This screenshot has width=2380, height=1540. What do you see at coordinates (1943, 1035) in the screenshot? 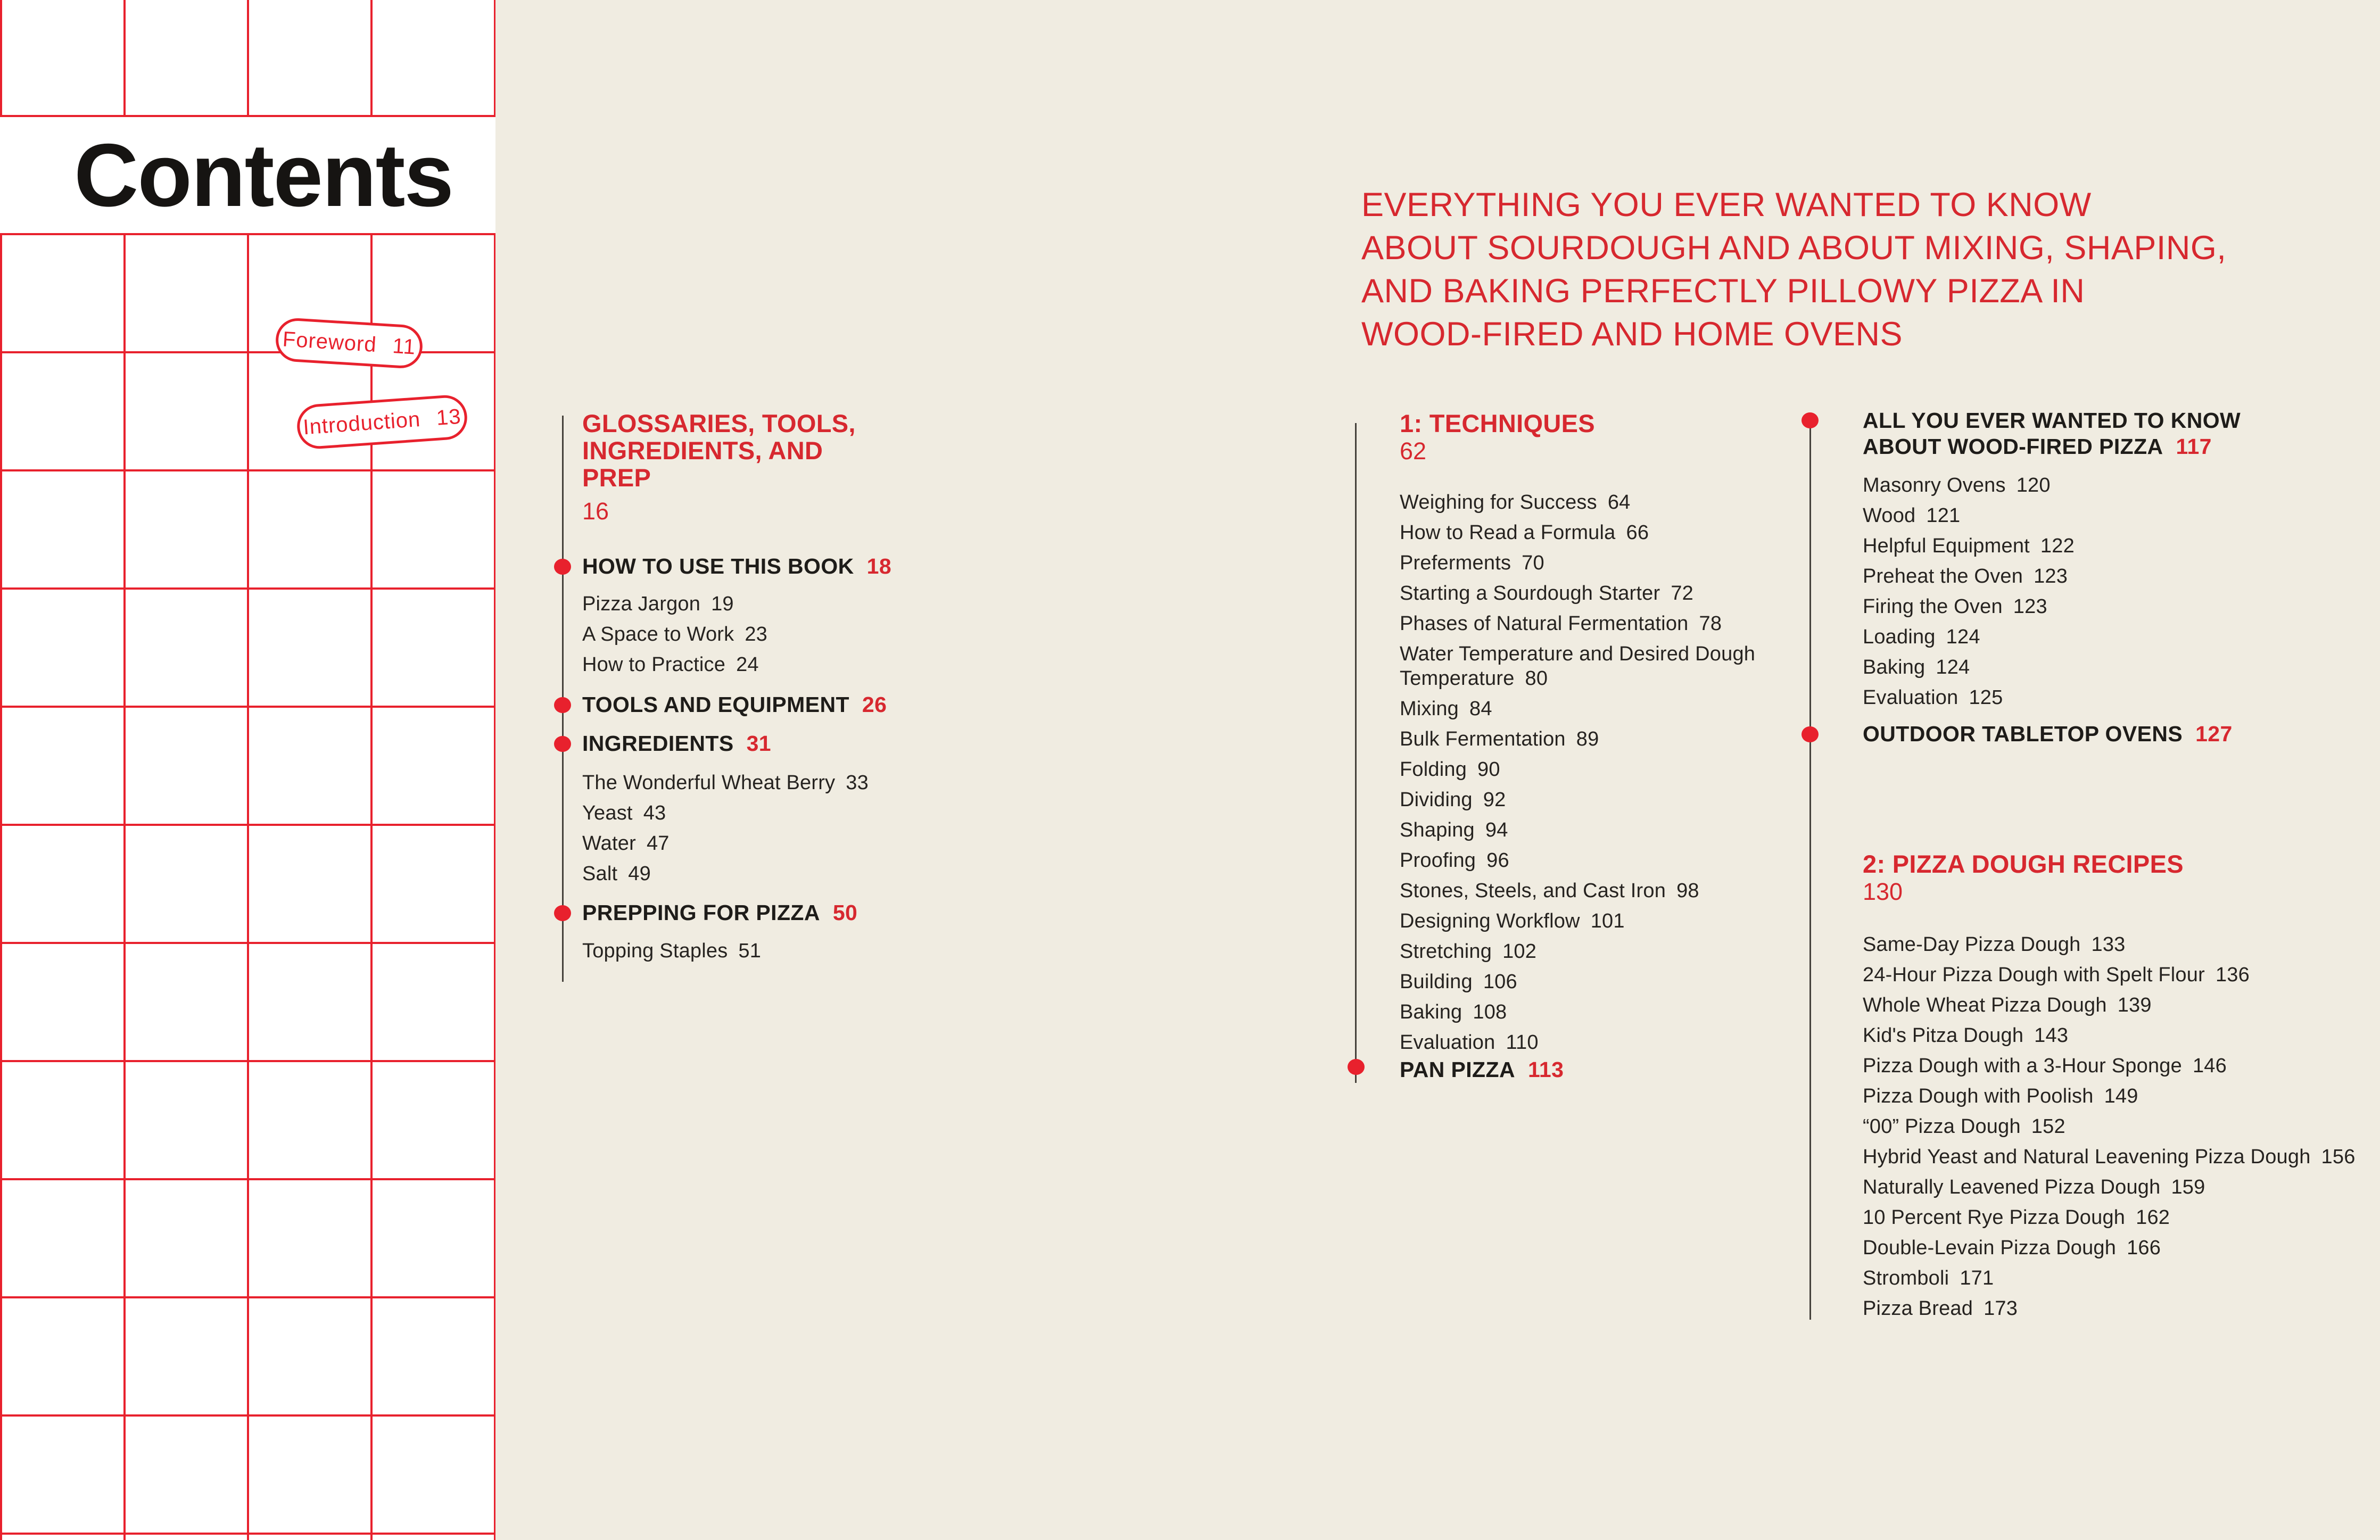
I see `toc-item-label: Kid's Pitza Dough` at bounding box center [1943, 1035].